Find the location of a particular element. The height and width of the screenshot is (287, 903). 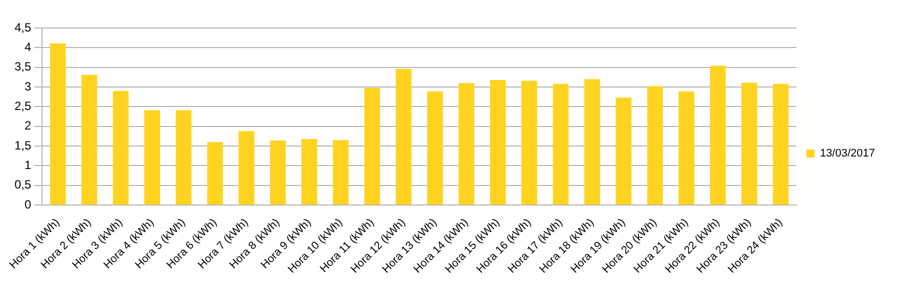

y-tick-label: 1,5 is located at coordinates (23, 145).